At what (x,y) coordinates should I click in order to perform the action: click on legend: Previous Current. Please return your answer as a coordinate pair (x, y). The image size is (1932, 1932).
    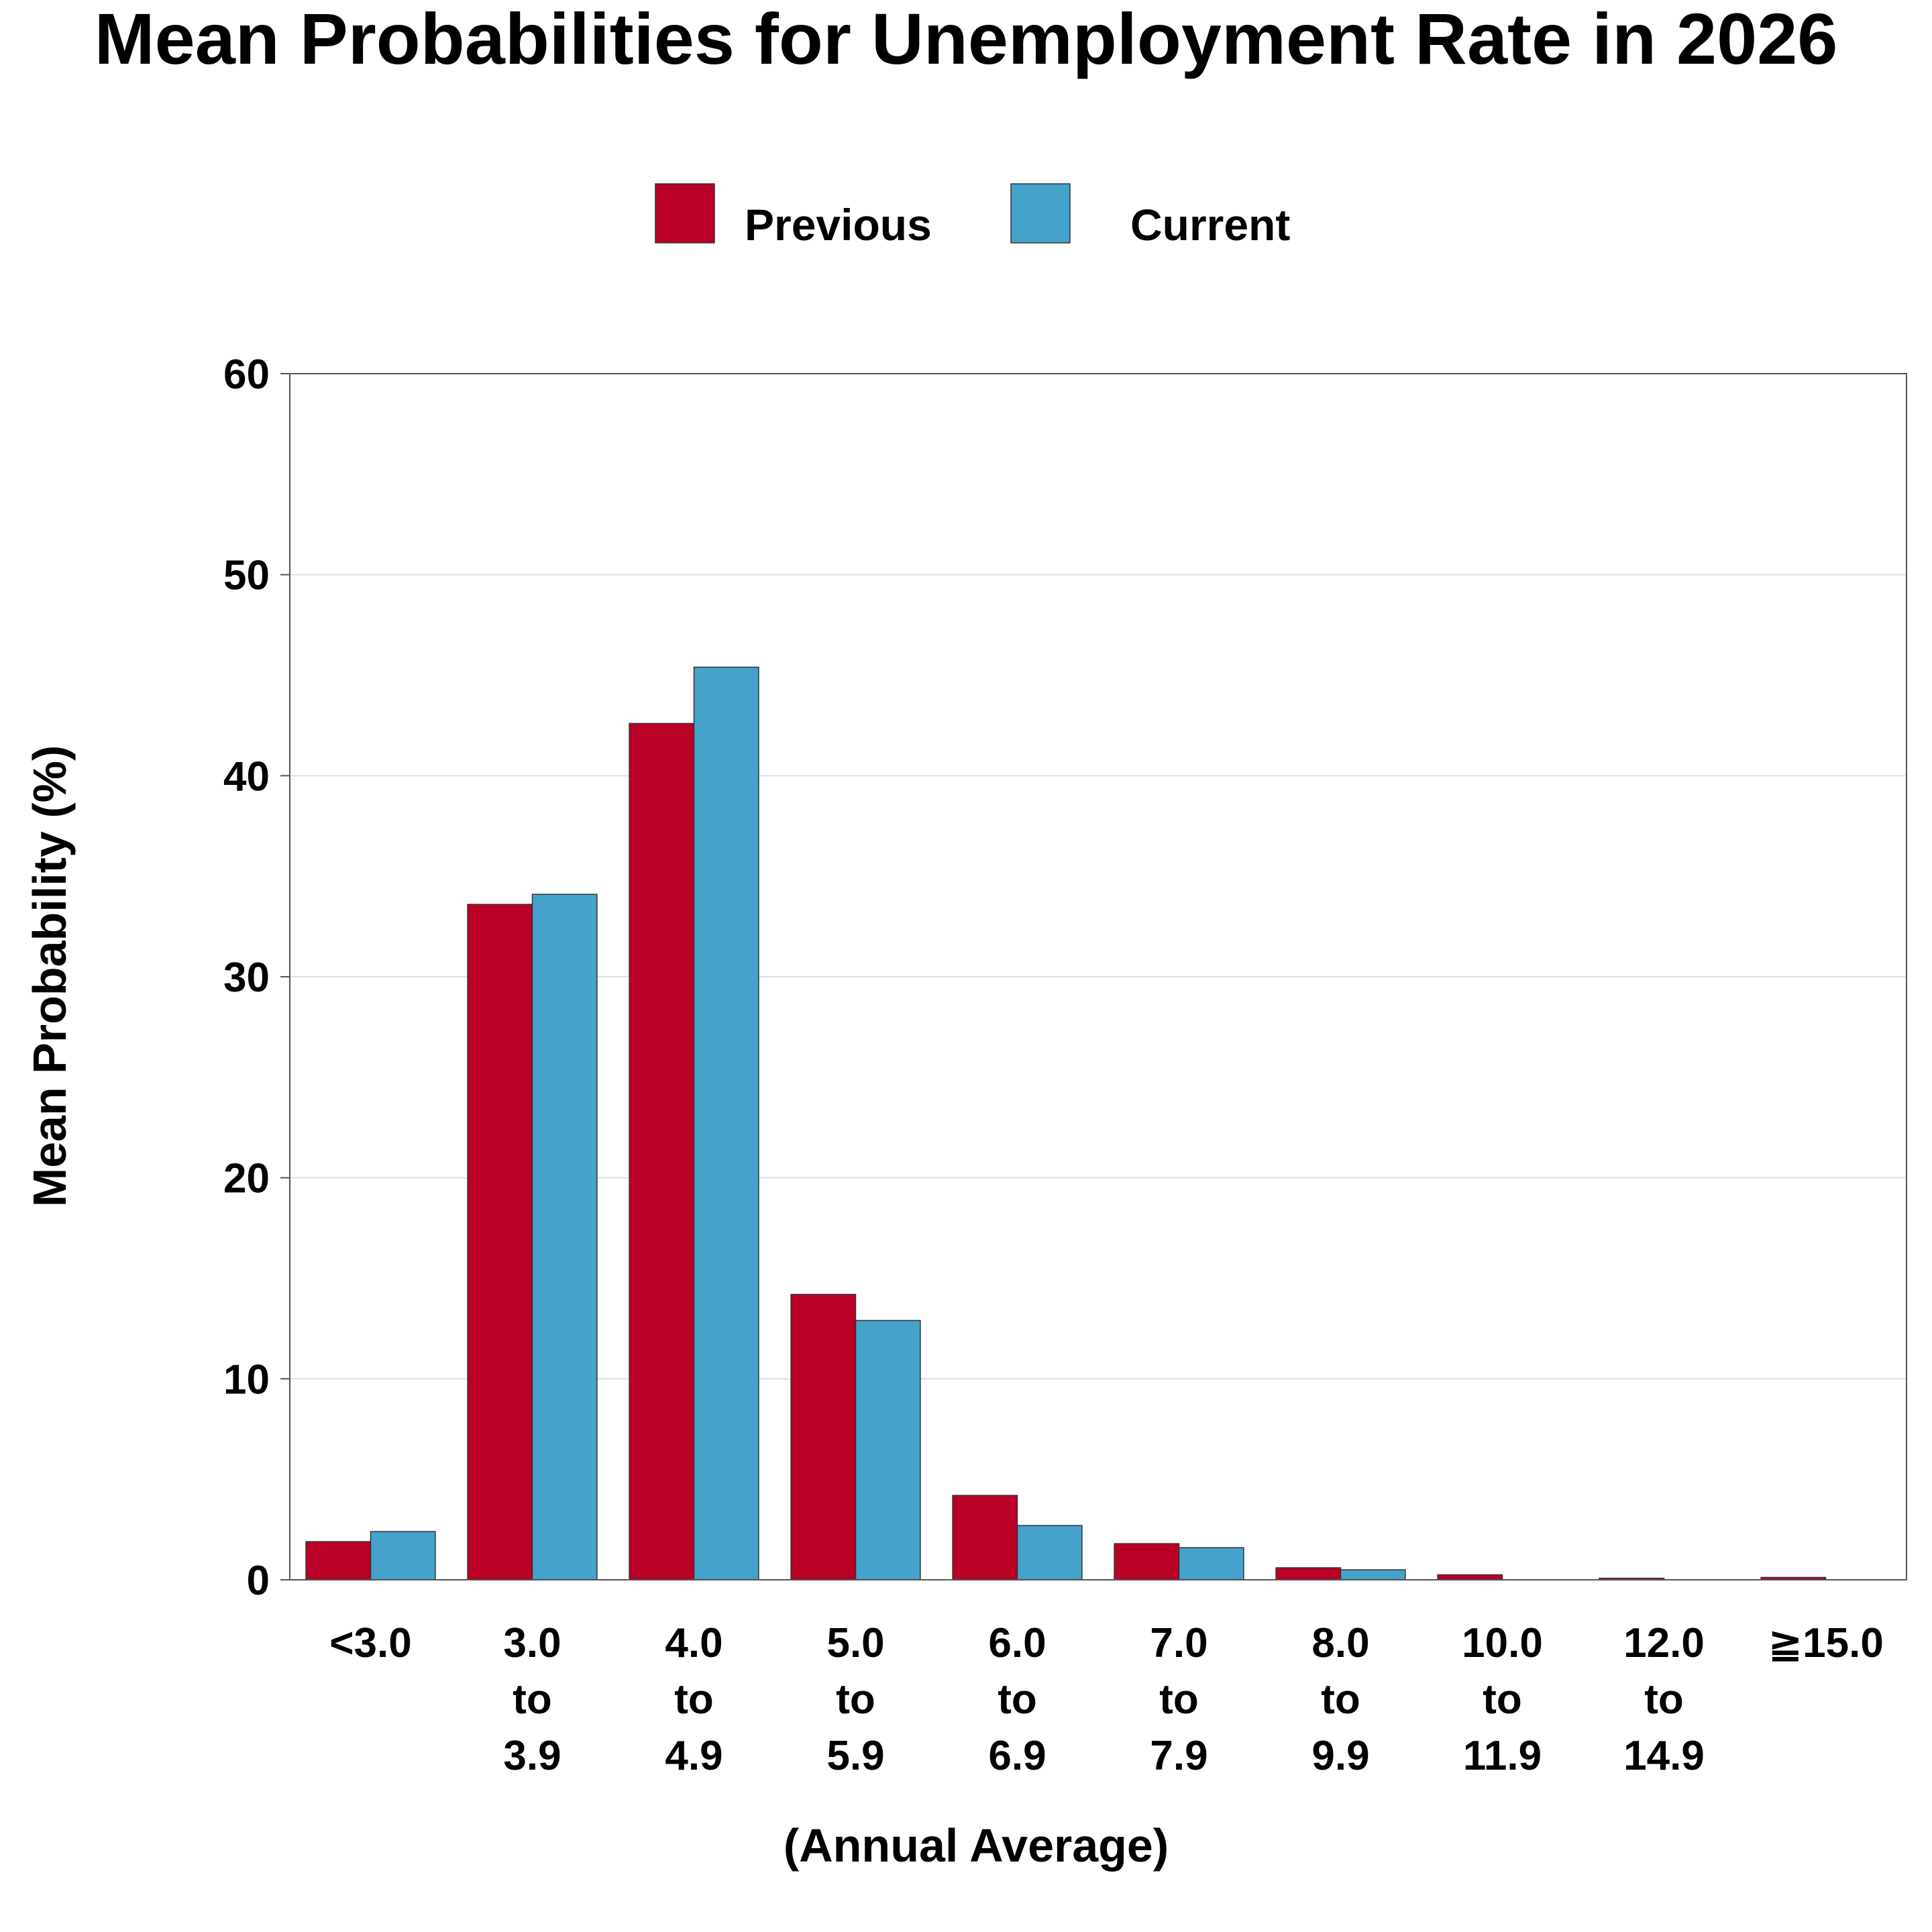
    Looking at the image, I should click on (972, 216).